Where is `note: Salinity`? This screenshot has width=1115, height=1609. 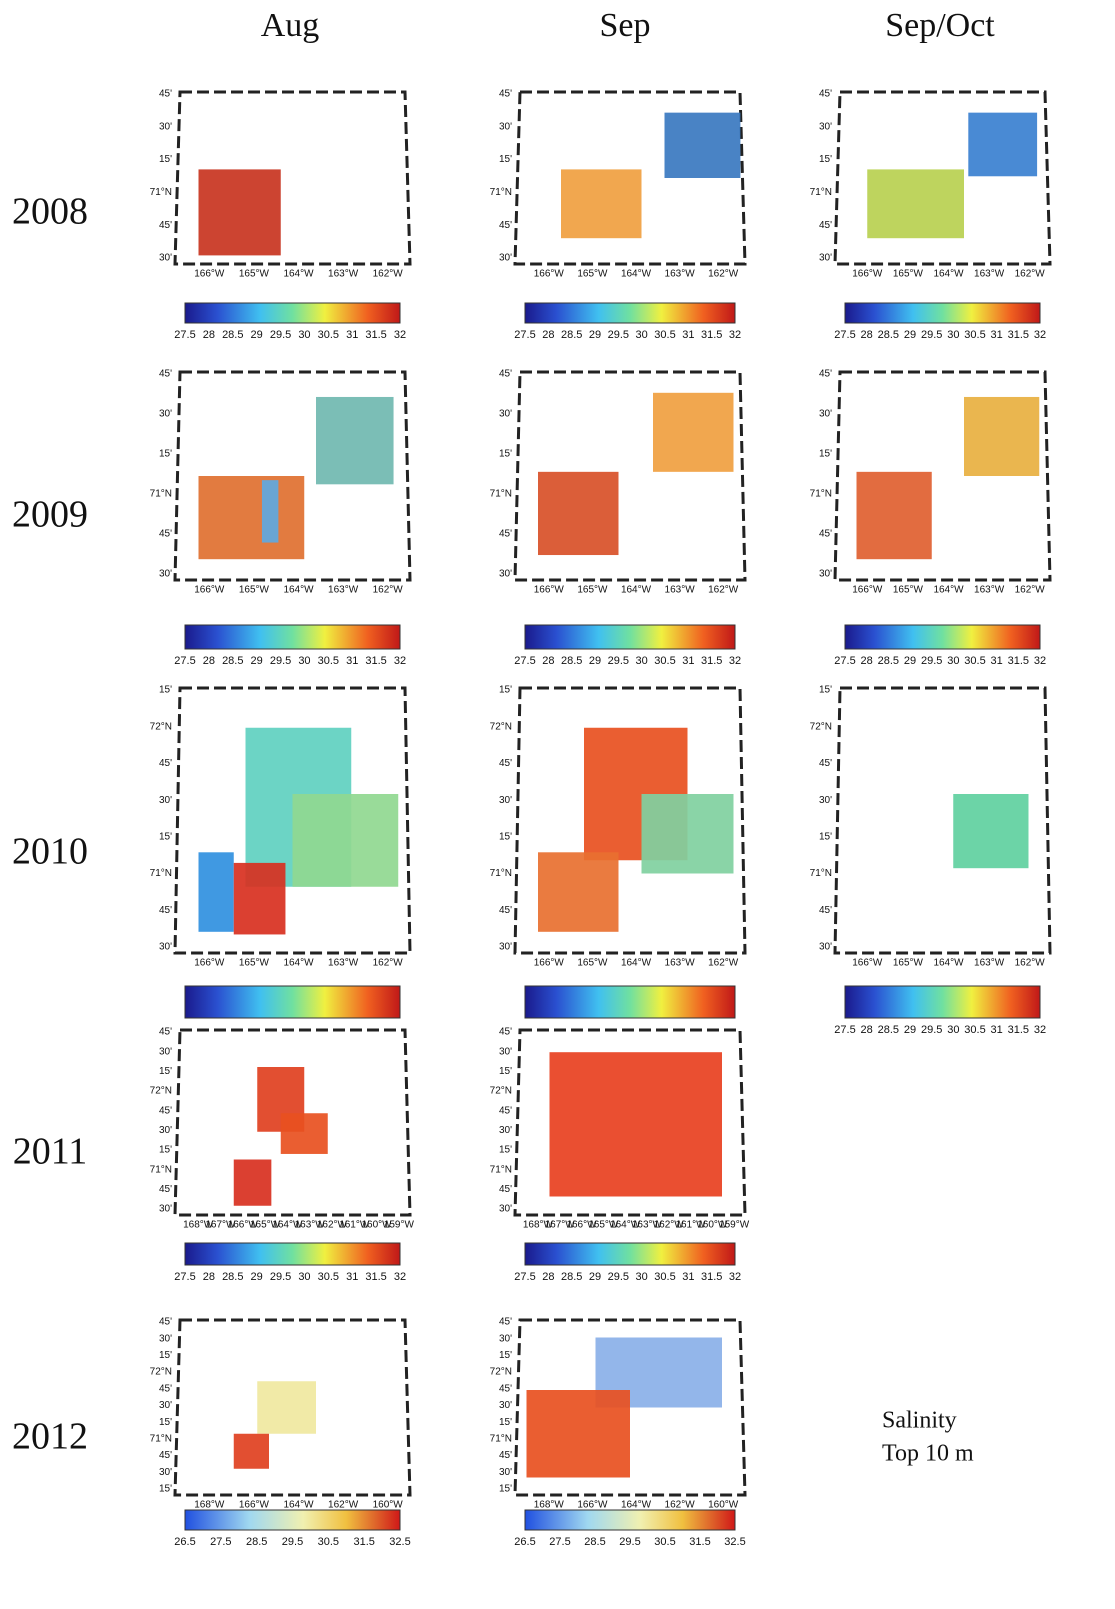 note: Salinity is located at coordinates (919, 1421).